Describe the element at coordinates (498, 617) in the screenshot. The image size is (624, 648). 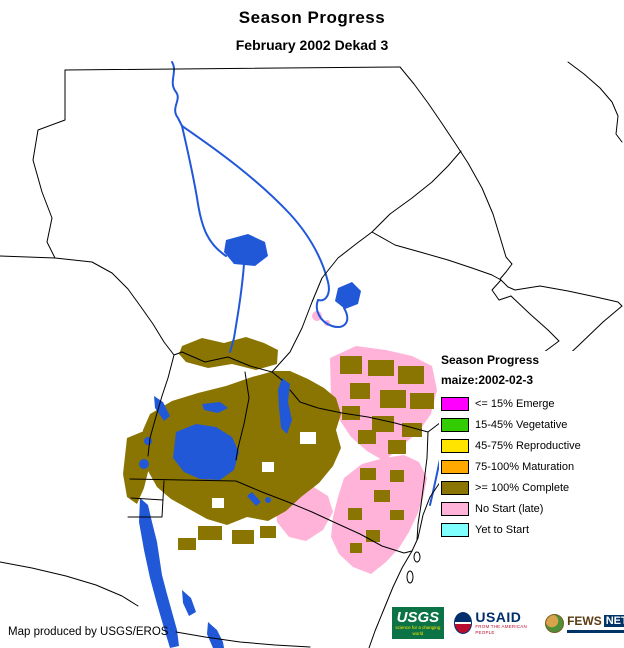
I see `usaid-logo-text: USAID` at that location.